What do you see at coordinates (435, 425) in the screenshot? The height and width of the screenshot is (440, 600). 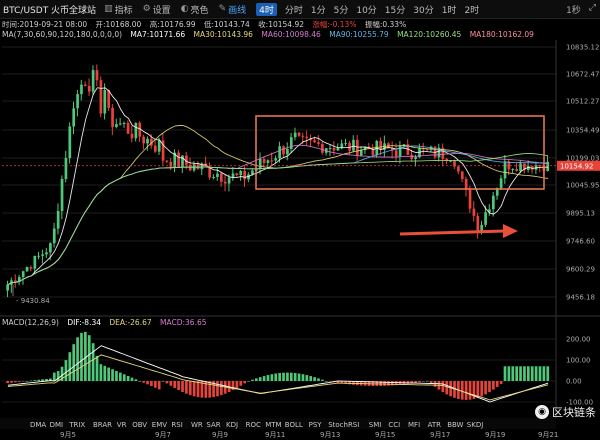 I see `indicator-tab: ATR` at bounding box center [435, 425].